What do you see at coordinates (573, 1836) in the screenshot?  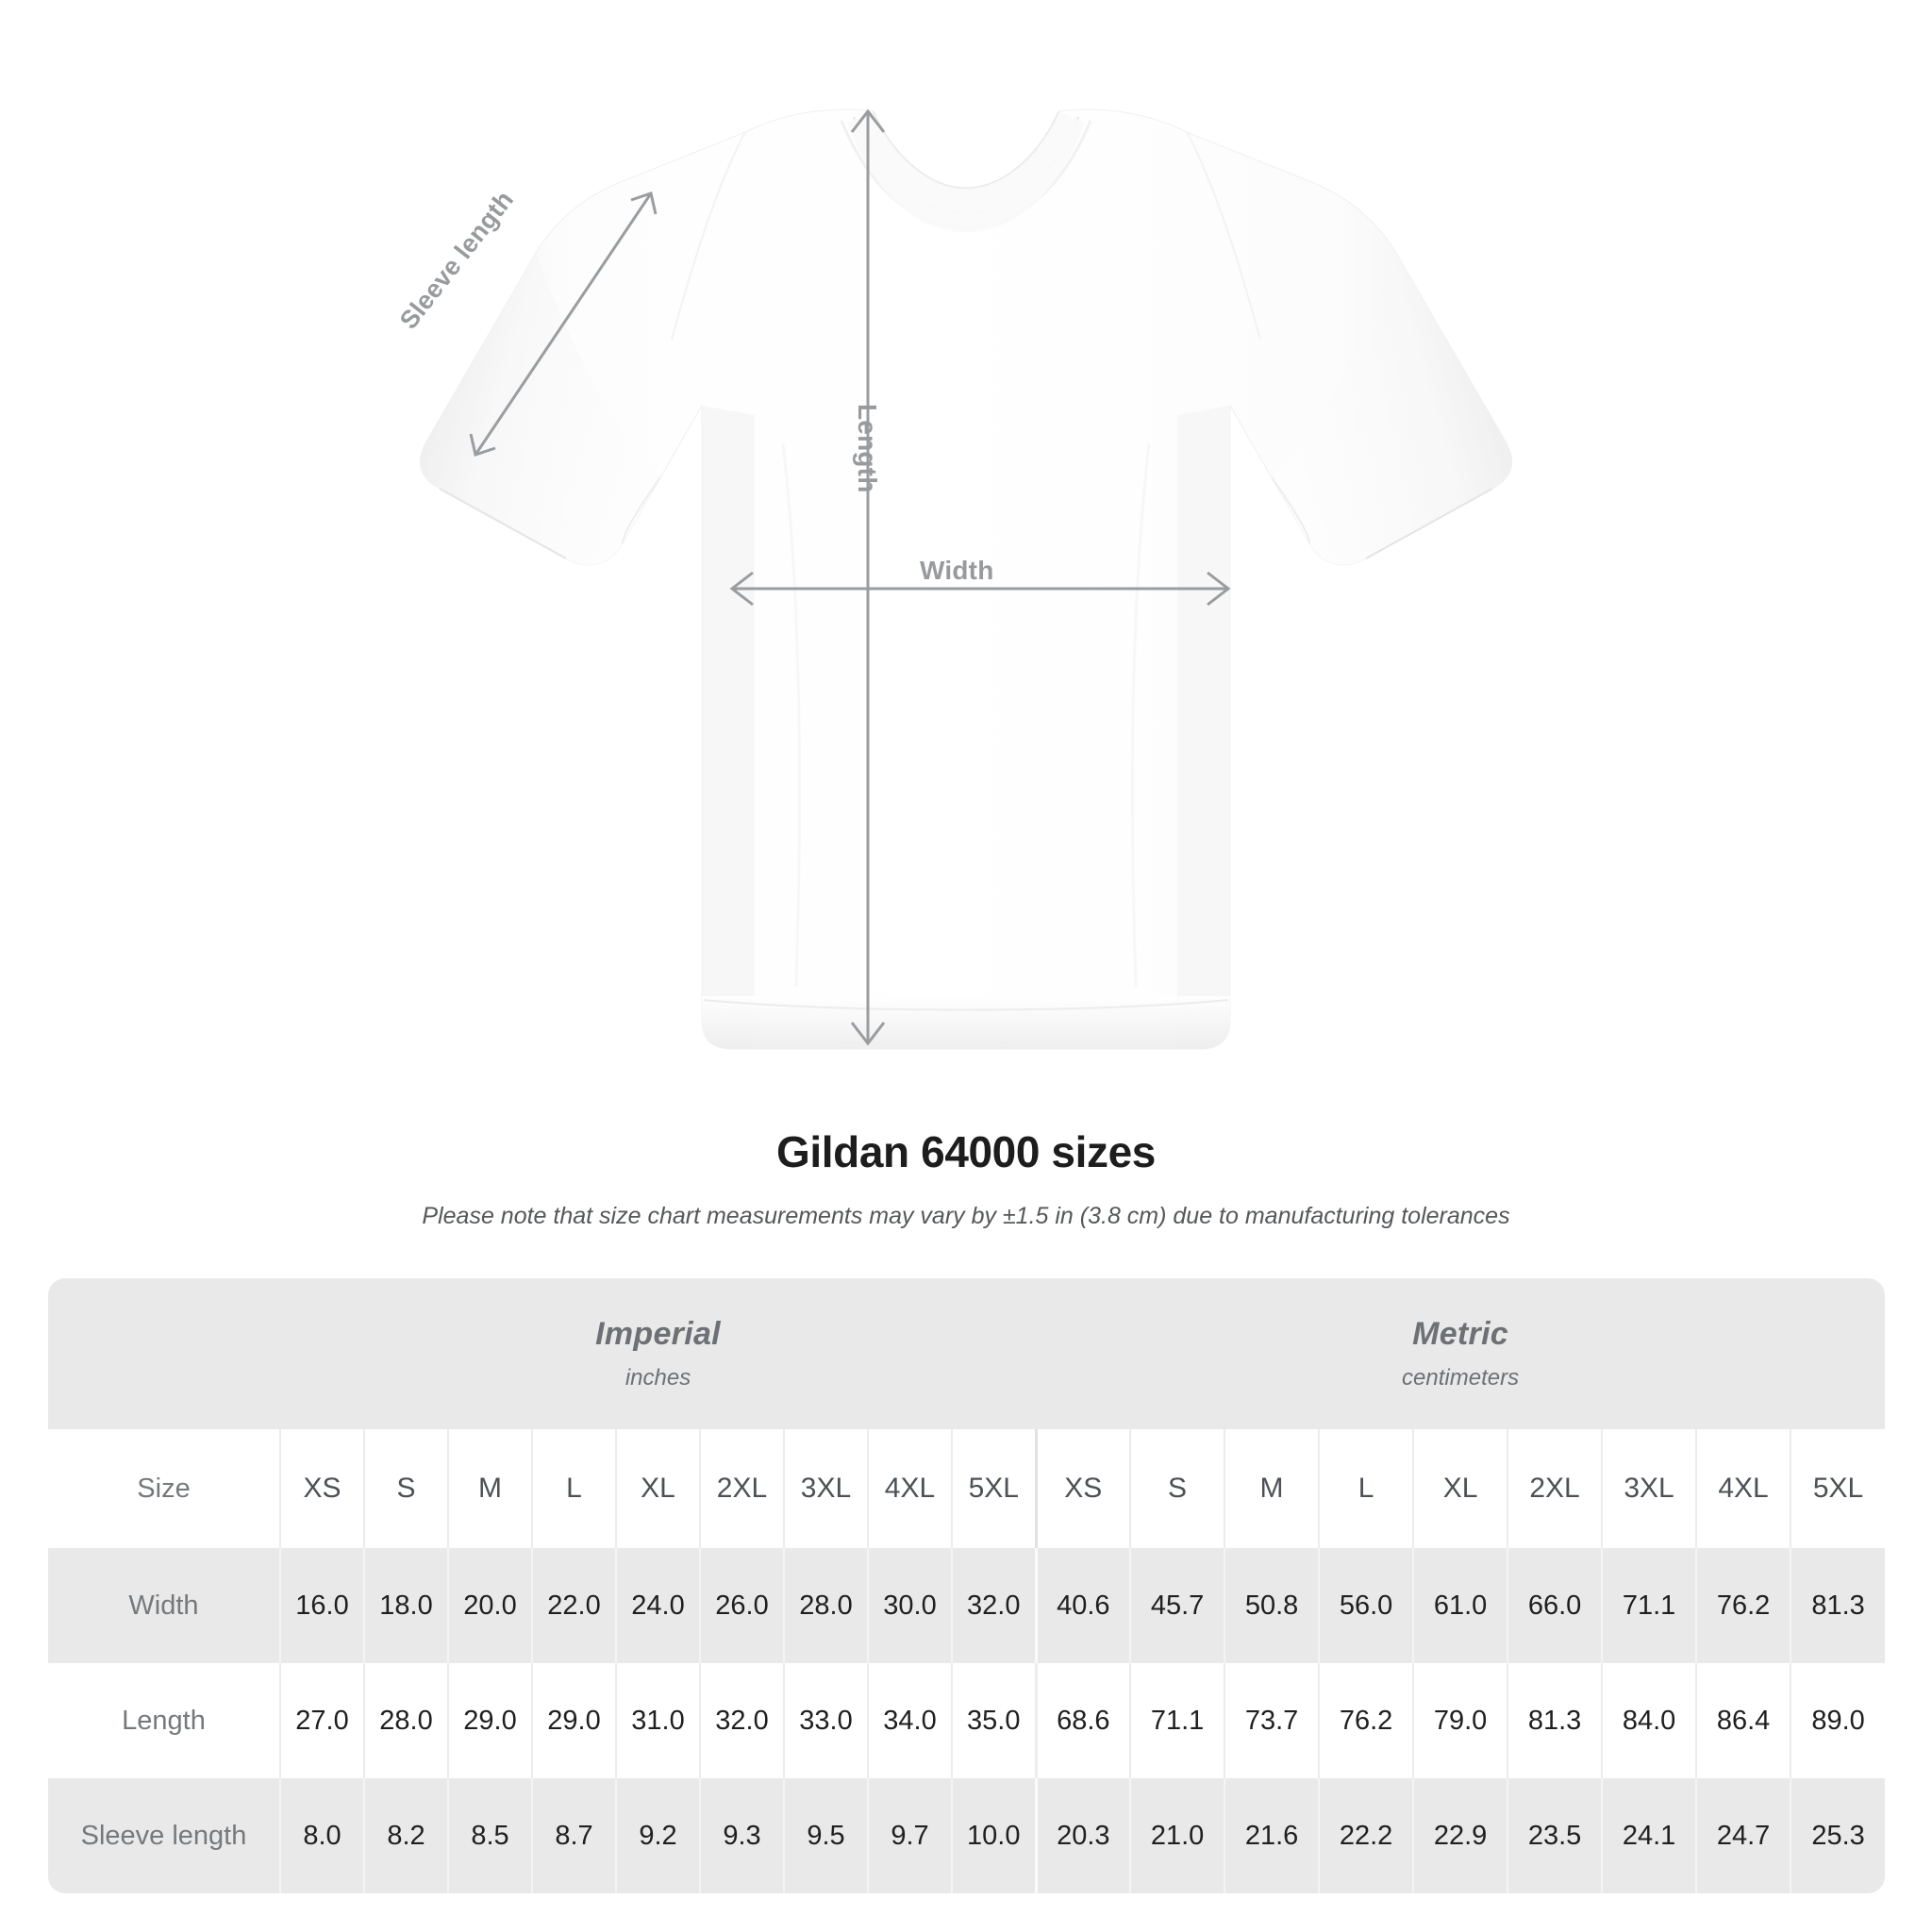 I see `cell-sleeve-imperial-l: 8.7` at bounding box center [573, 1836].